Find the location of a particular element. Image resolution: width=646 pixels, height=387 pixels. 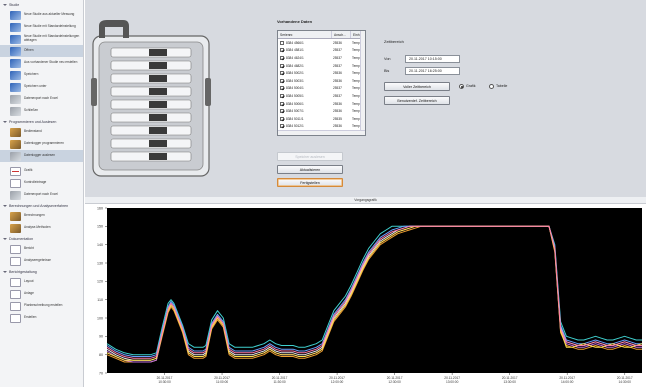

sidebar-section-4: Dokumentation is located at coordinates (41, 238).